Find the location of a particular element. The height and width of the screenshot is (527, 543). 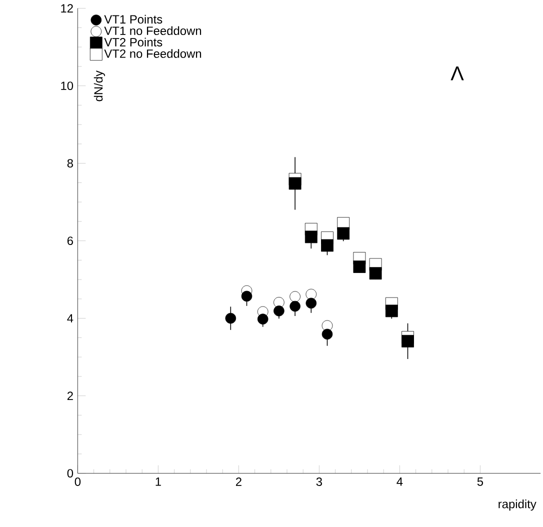

x-tick-label: 4 is located at coordinates (399, 481).